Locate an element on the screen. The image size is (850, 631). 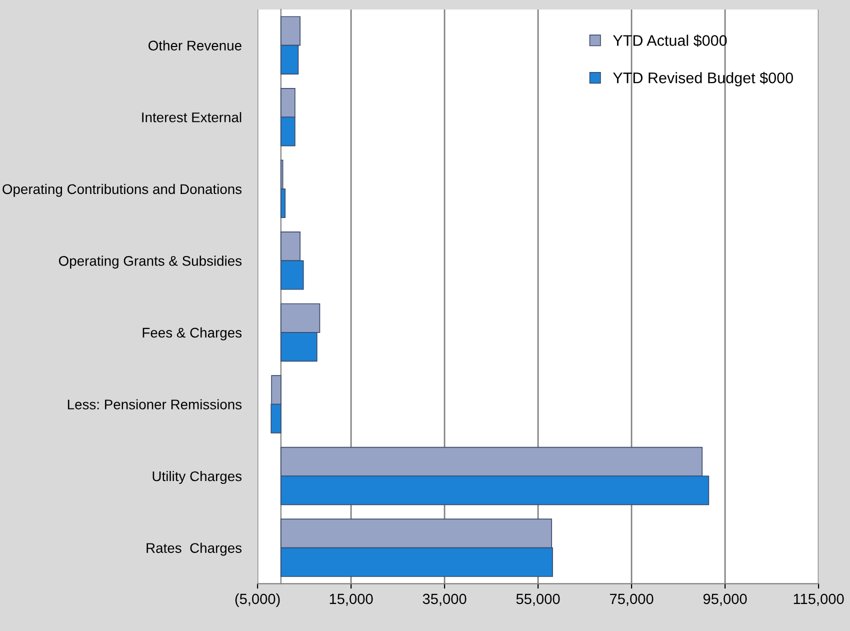
y-tick-label: Operating Grants & Subsidies is located at coordinates (150, 262).